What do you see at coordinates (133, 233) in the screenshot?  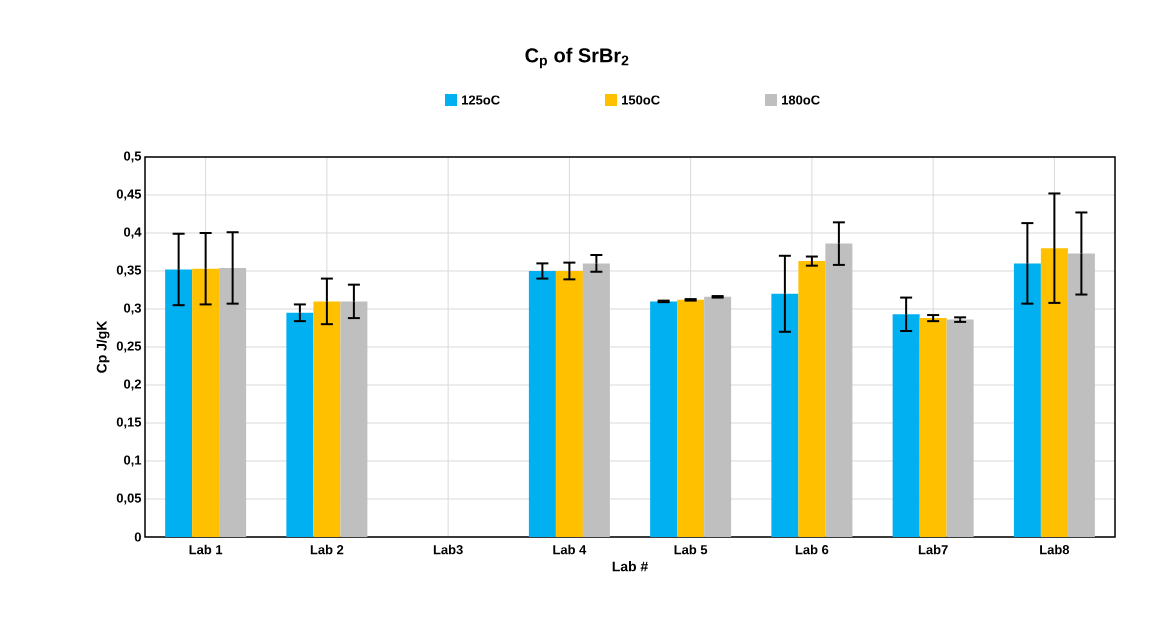 I see `y-tick-label: 0,4` at bounding box center [133, 233].